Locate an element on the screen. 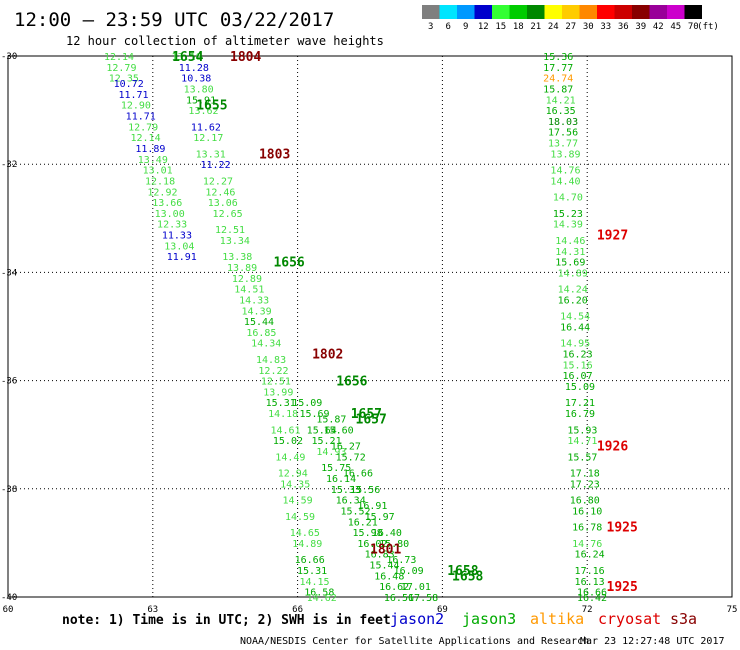 This screenshot has height=650, width=740. wave-height-value: 15.60 is located at coordinates (339, 430).